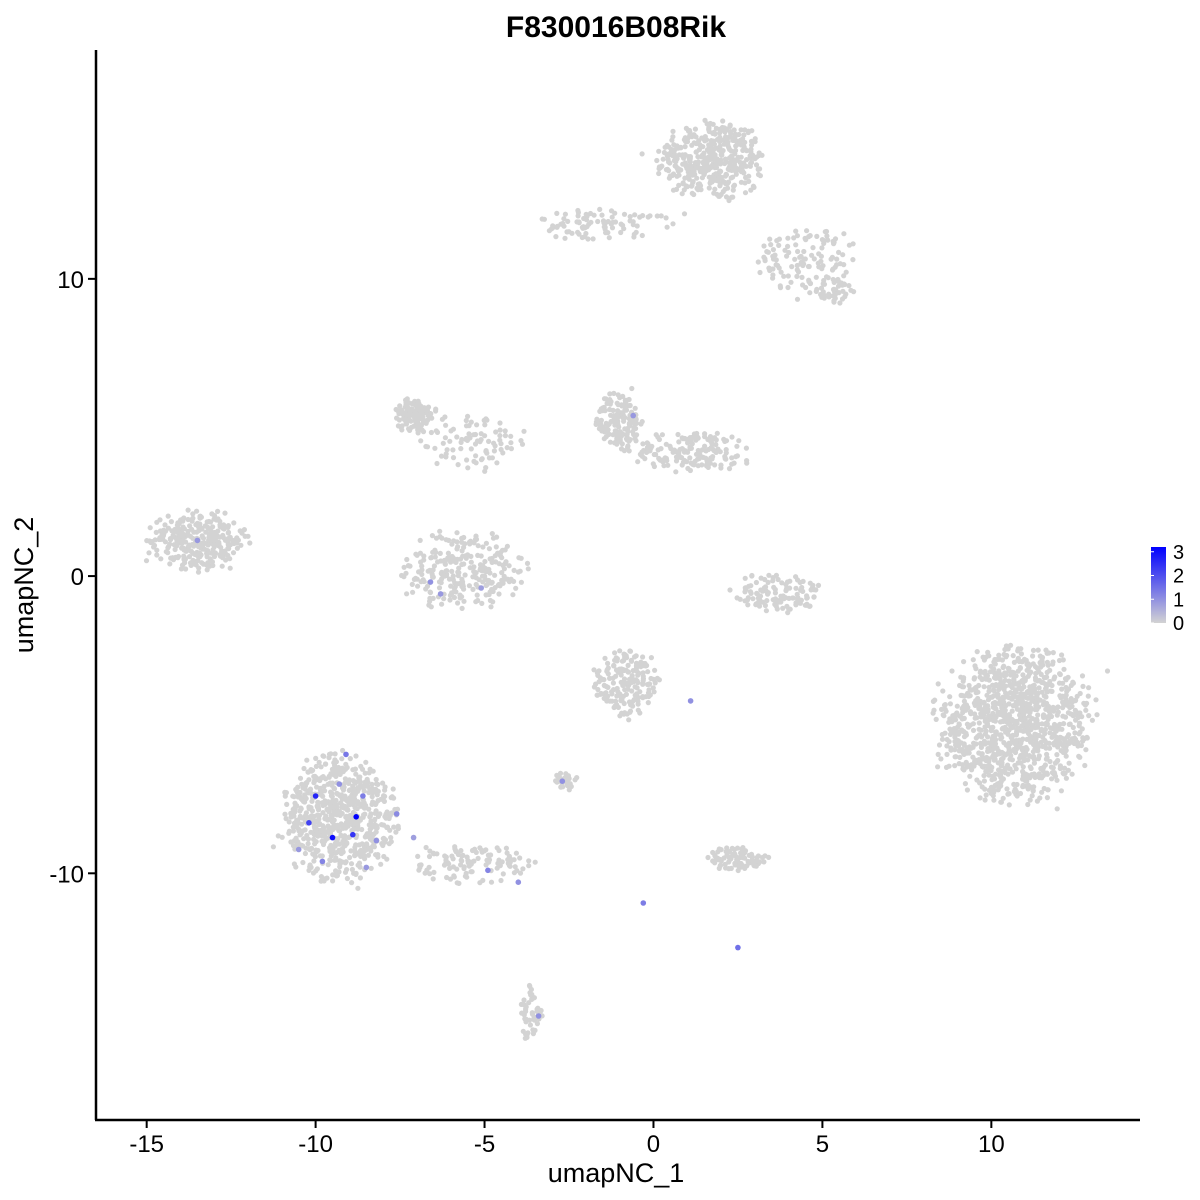  What do you see at coordinates (616, 1173) in the screenshot?
I see `x-axis-label: umapNC_1` at bounding box center [616, 1173].